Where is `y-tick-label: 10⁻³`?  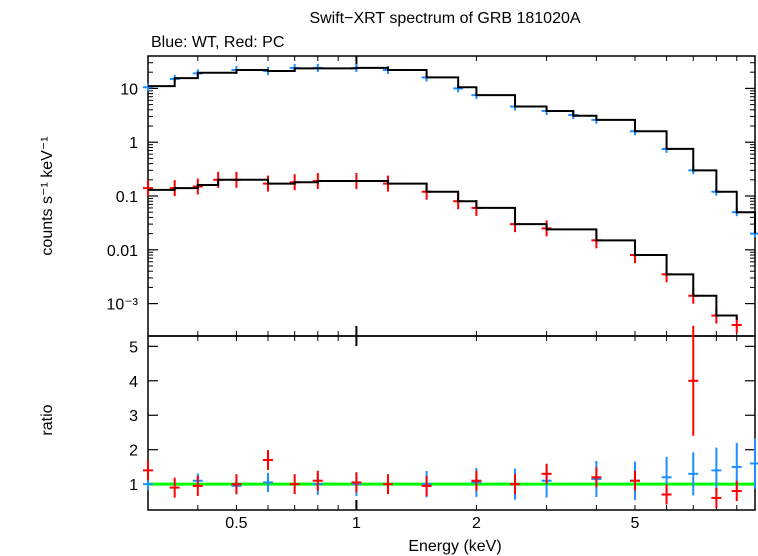 y-tick-label: 10⁻³ is located at coordinates (122, 305).